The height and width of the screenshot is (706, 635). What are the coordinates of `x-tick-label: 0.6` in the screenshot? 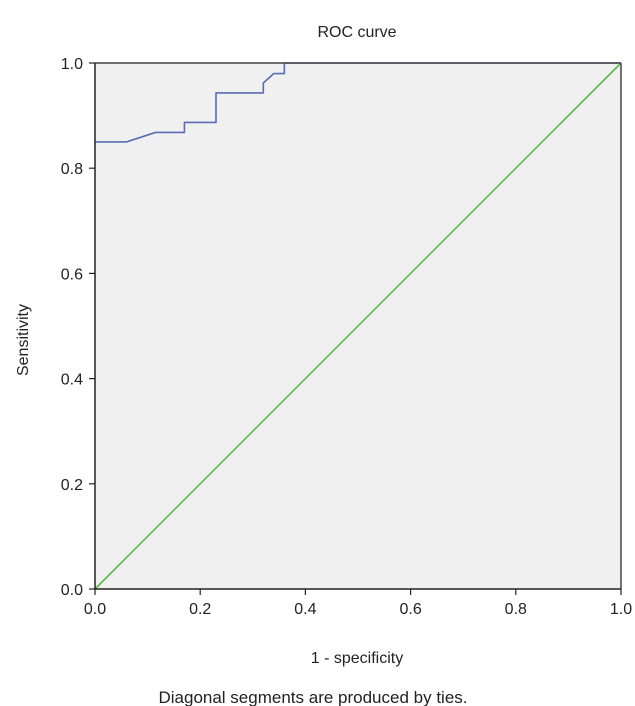 It's located at (410, 609).